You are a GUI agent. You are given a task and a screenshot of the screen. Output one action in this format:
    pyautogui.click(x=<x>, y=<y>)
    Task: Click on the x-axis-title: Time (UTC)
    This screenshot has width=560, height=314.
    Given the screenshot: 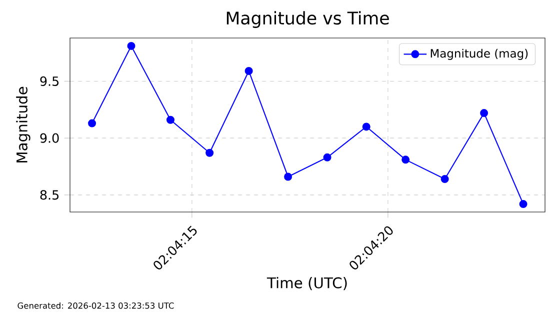 What is the action you would take?
    pyautogui.click(x=306, y=283)
    